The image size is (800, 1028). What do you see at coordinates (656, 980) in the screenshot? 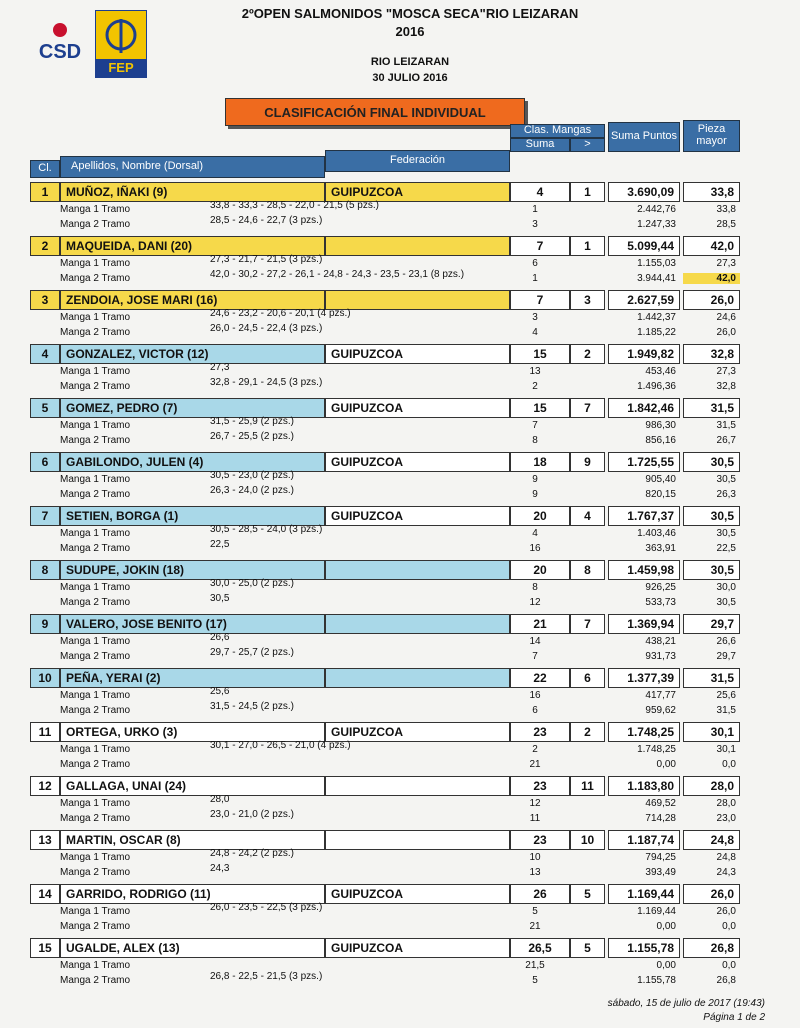
I see `manga-points: 1.155,78` at bounding box center [656, 980].